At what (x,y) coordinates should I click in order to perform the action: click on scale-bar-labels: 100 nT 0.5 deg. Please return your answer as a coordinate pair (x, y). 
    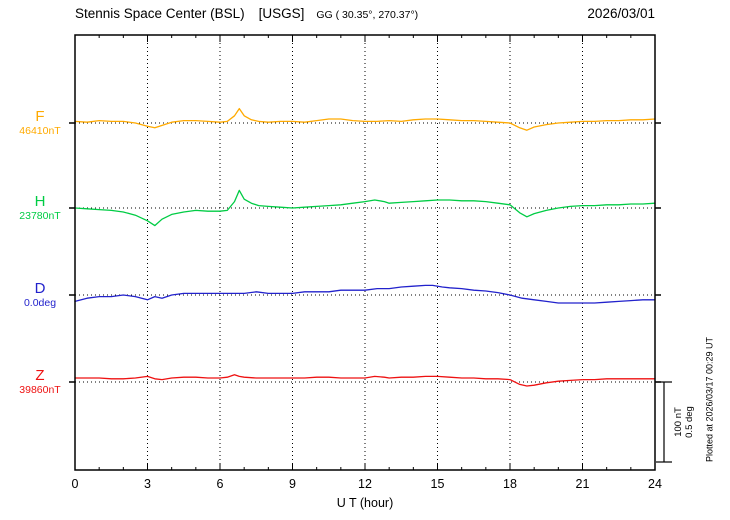
    Looking at the image, I should click on (684, 422).